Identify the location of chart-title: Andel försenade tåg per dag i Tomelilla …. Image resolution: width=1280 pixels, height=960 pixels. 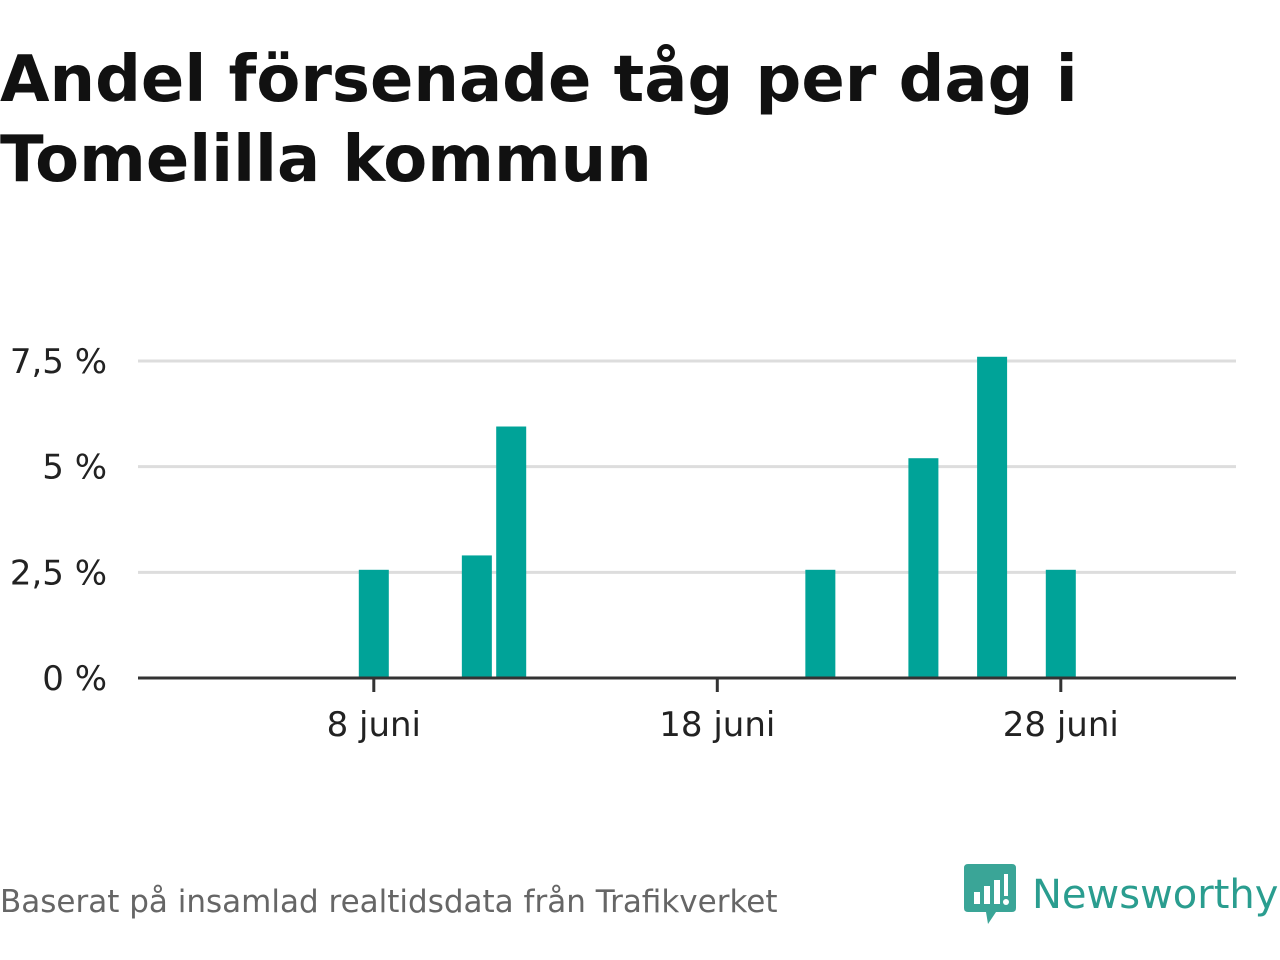
(539, 120).